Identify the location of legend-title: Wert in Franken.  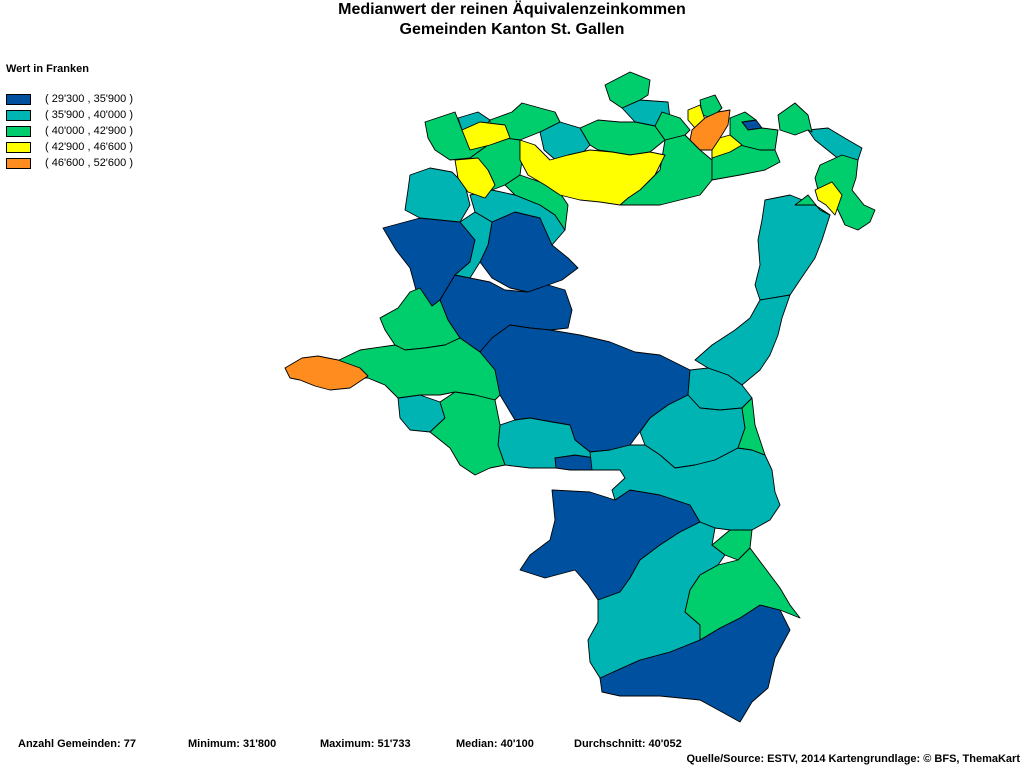
(47, 69).